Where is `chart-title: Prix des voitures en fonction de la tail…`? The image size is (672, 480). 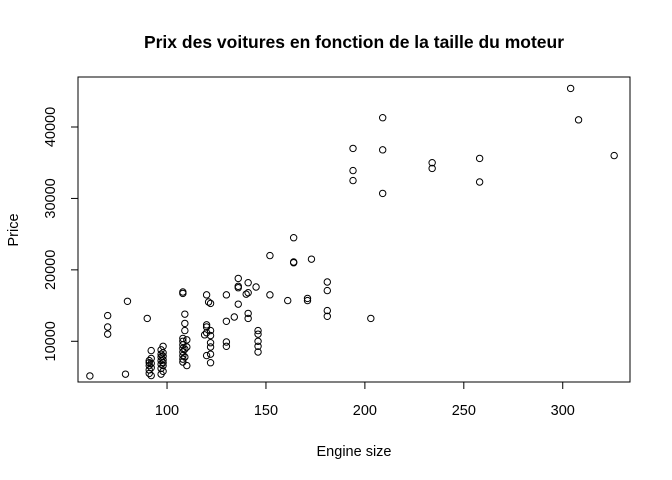 chart-title: Prix des voitures en fonction de la tail… is located at coordinates (354, 42).